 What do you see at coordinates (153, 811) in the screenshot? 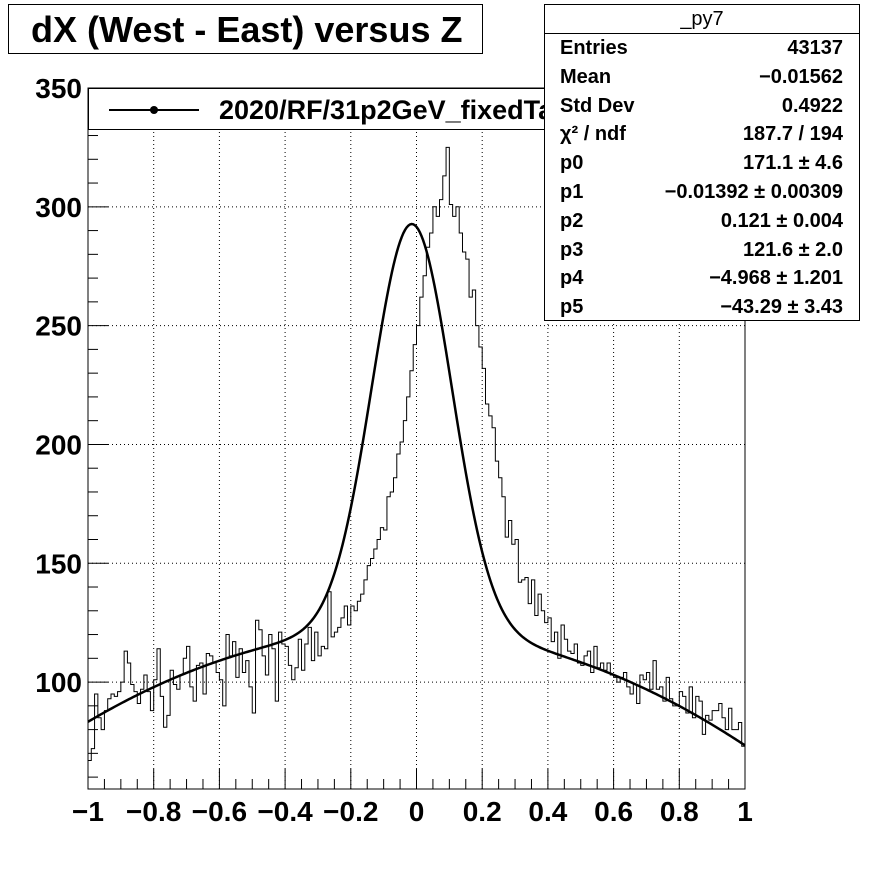
I see `x-tick-label: −0.8` at bounding box center [153, 811].